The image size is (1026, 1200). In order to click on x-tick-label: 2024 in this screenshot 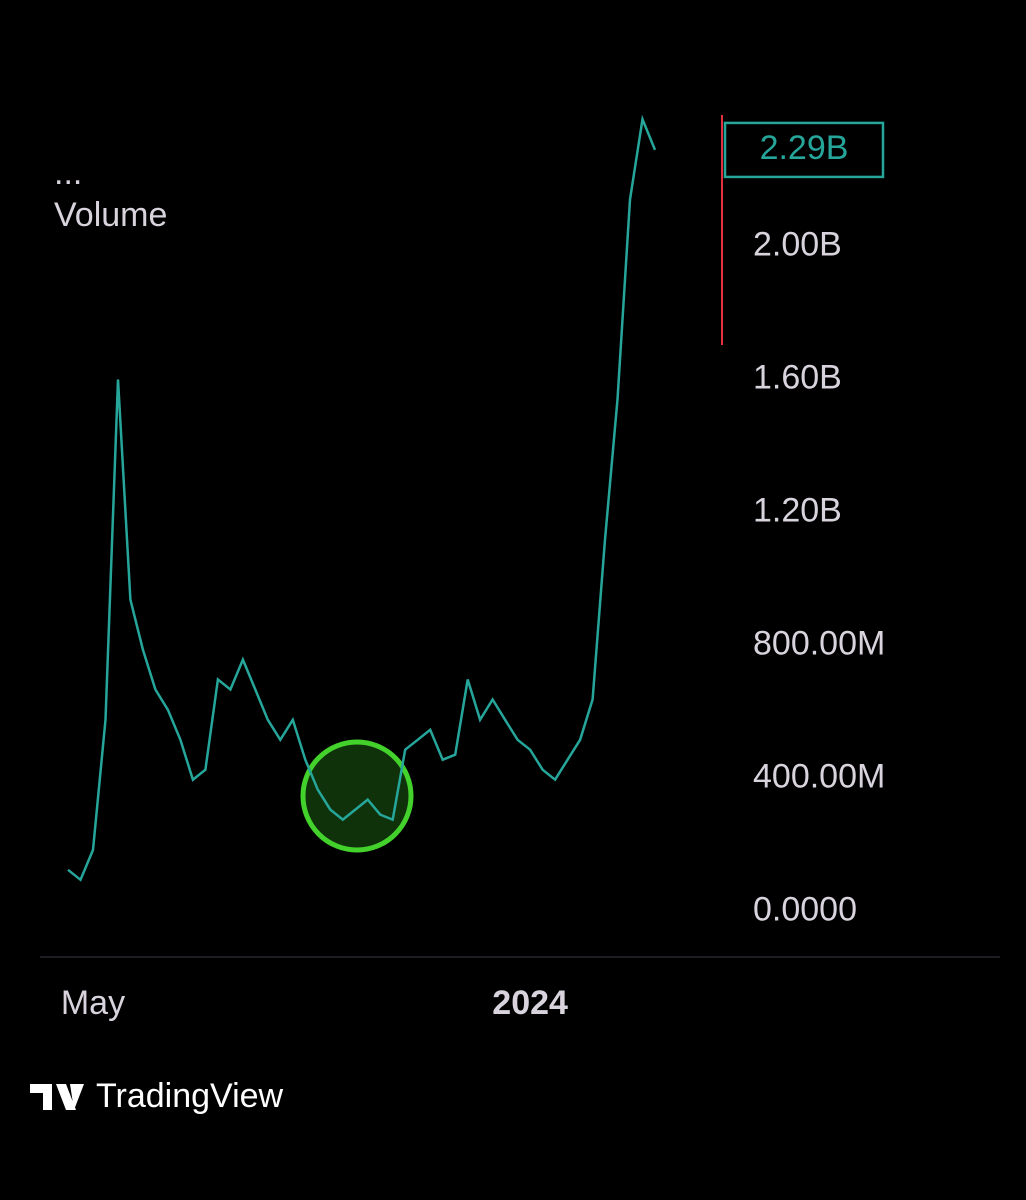, I will do `click(530, 1003)`.